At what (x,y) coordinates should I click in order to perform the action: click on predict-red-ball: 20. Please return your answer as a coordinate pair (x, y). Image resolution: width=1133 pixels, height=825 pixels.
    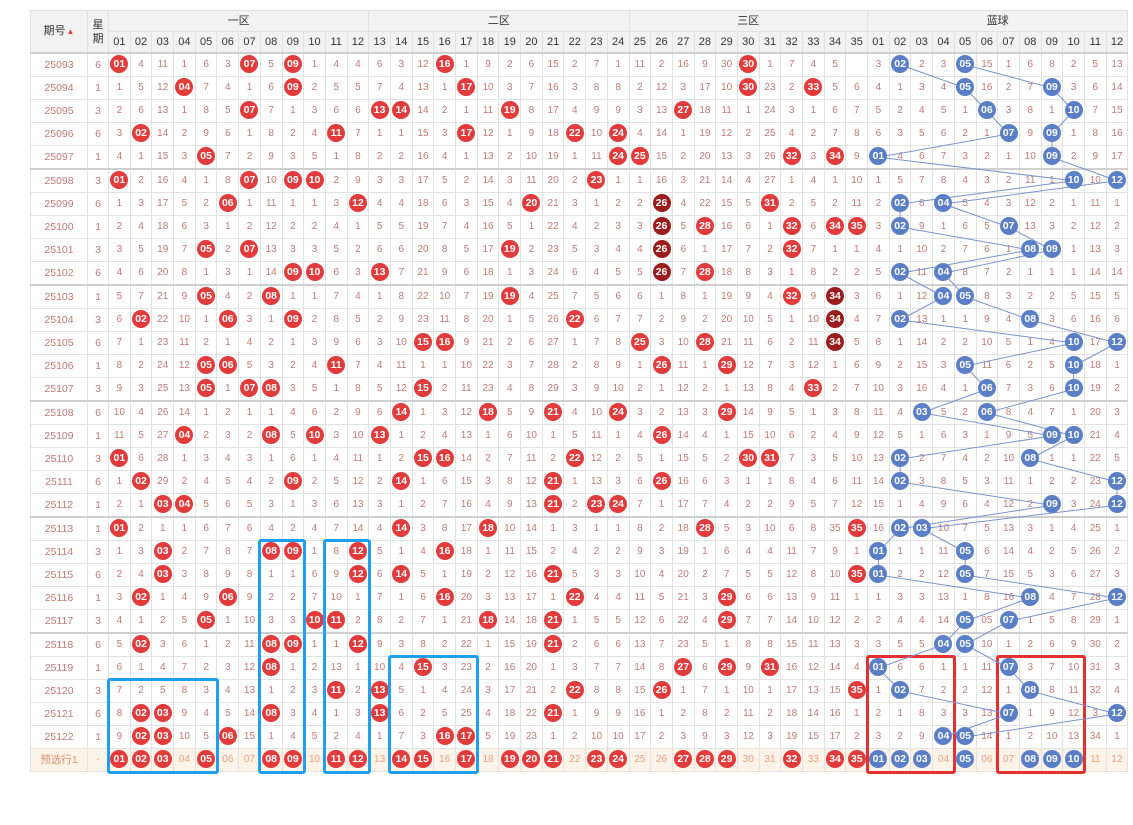
    Looking at the image, I should click on (531, 759).